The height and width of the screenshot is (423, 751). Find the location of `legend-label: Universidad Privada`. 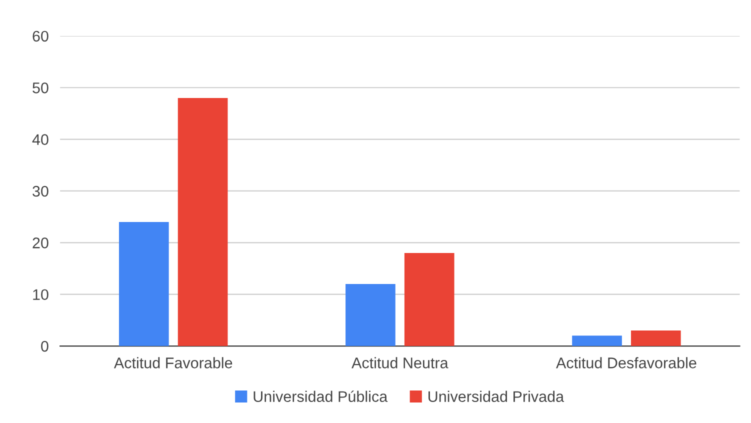

legend-label: Universidad Privada is located at coordinates (496, 396).